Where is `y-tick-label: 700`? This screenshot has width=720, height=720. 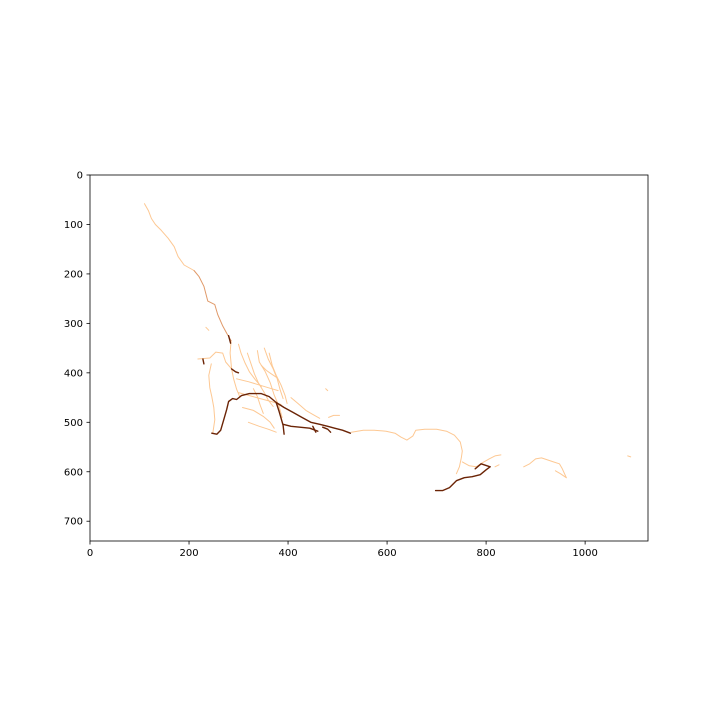 y-tick-label: 700 is located at coordinates (73, 522).